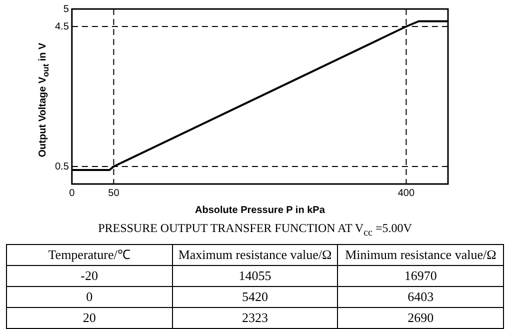 The image size is (510, 329). Describe the element at coordinates (421, 297) in the screenshot. I see `text: 6403` at that location.